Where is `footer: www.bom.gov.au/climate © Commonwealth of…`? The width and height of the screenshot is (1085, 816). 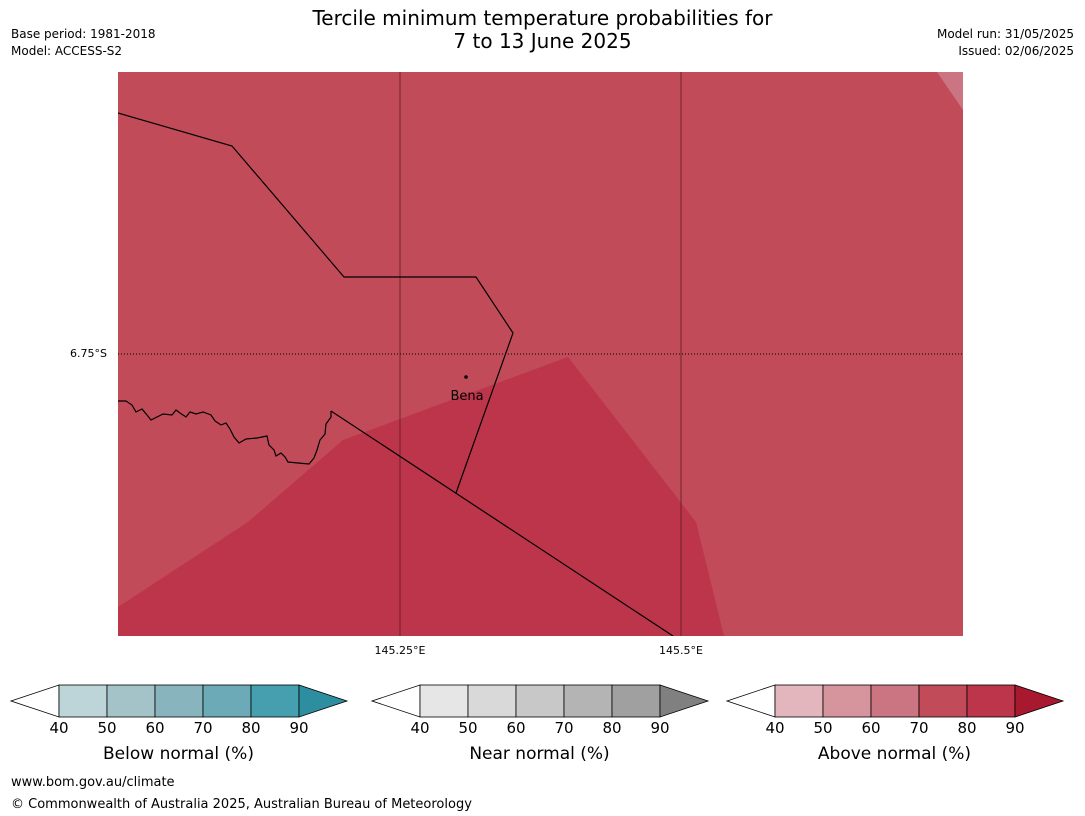
footer: www.bom.gov.au/climate © Commonwealth of… is located at coordinates (241, 794).